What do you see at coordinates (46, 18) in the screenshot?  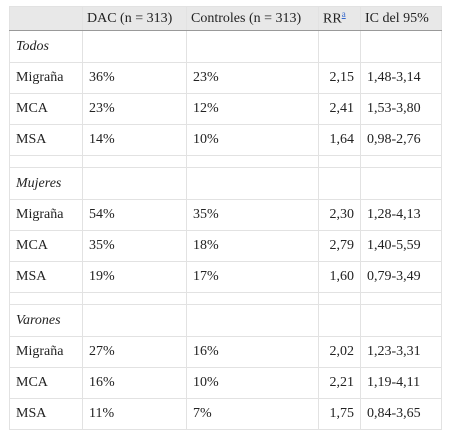 I see `header-cell` at bounding box center [46, 18].